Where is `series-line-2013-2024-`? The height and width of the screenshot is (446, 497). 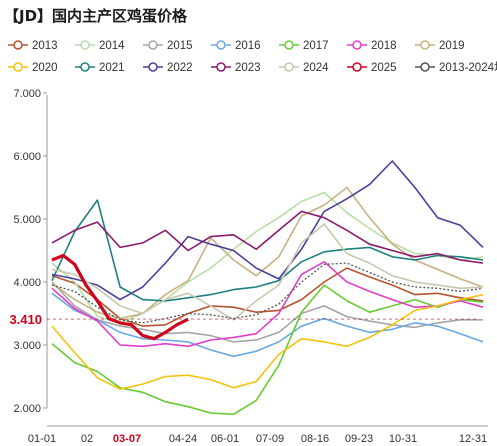
series-line-2013-2024- is located at coordinates (267, 293).